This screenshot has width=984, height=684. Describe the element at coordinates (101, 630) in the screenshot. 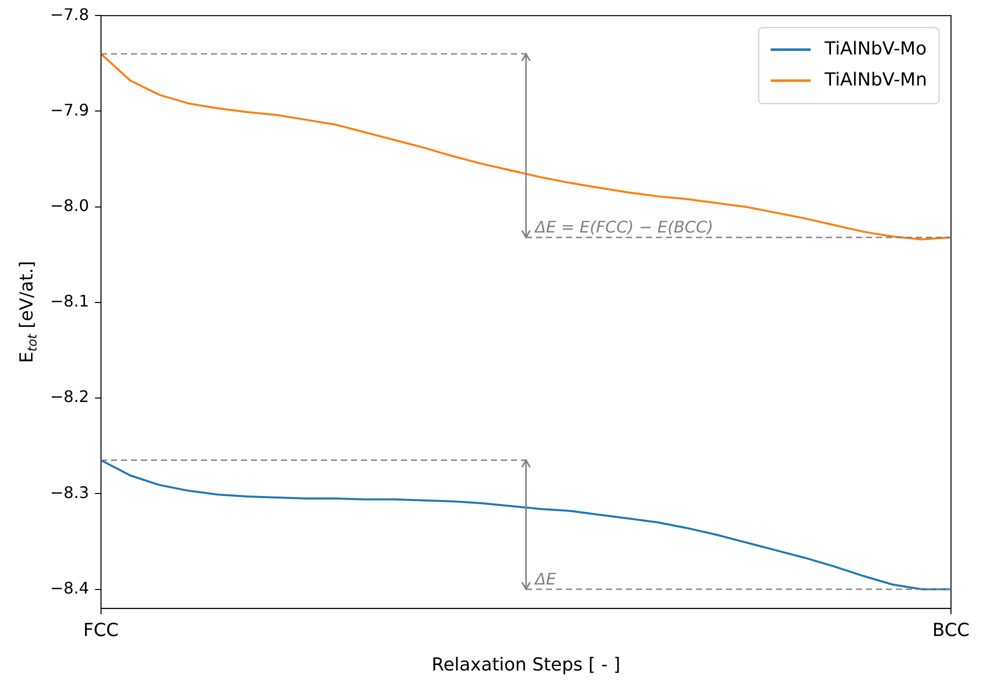

I see `x-tick-label: FCC` at that location.